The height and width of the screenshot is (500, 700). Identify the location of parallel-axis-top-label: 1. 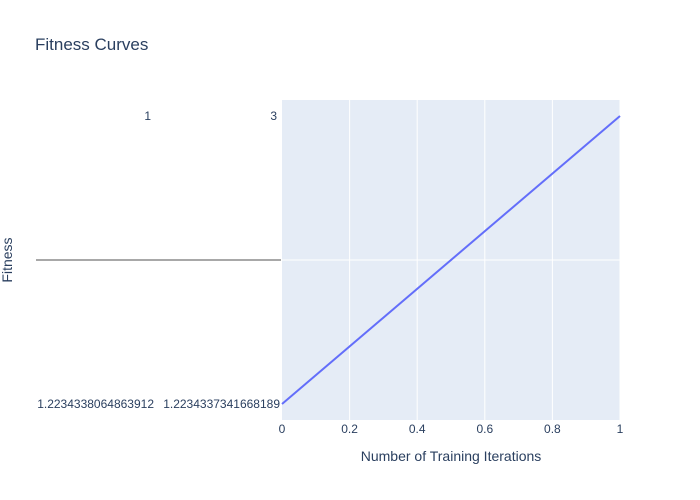
(147, 116).